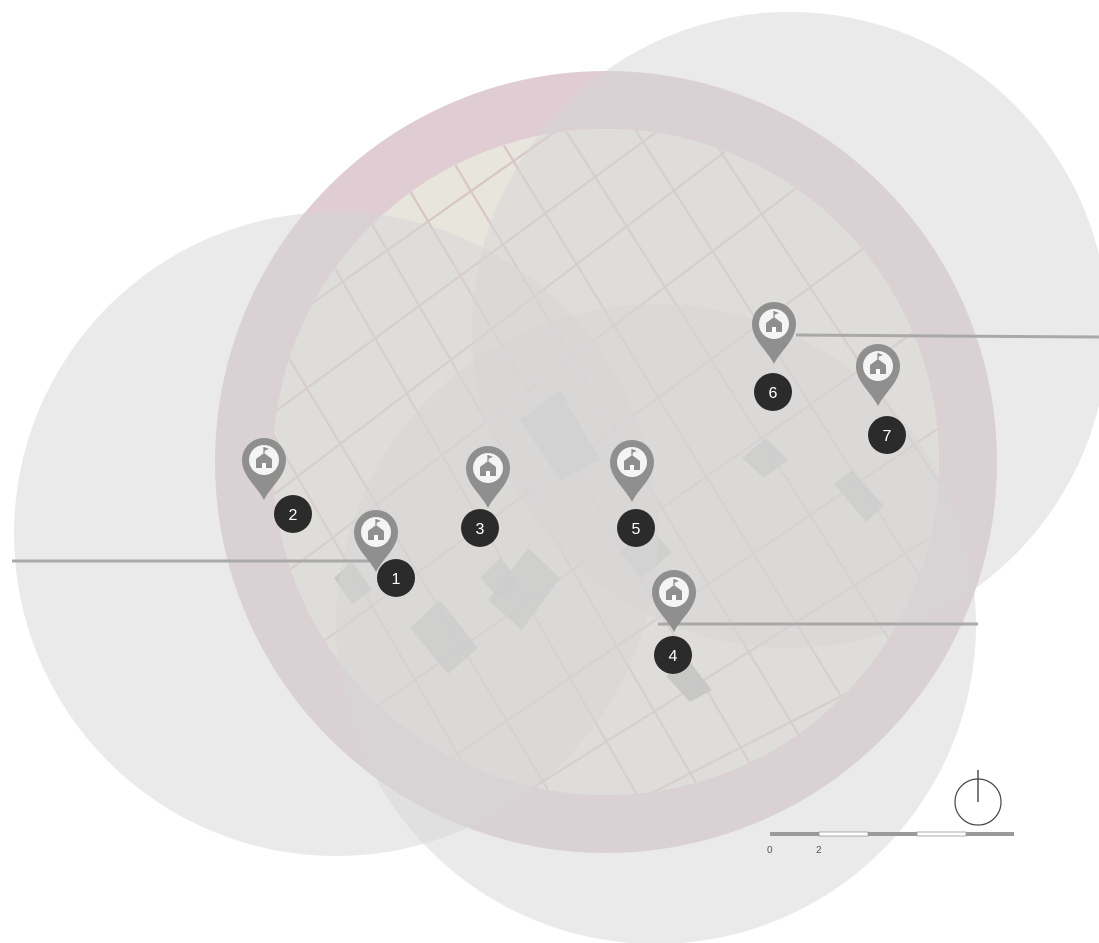 This screenshot has height=943, width=1099. I want to click on marker-number-label: 6, so click(773, 393).